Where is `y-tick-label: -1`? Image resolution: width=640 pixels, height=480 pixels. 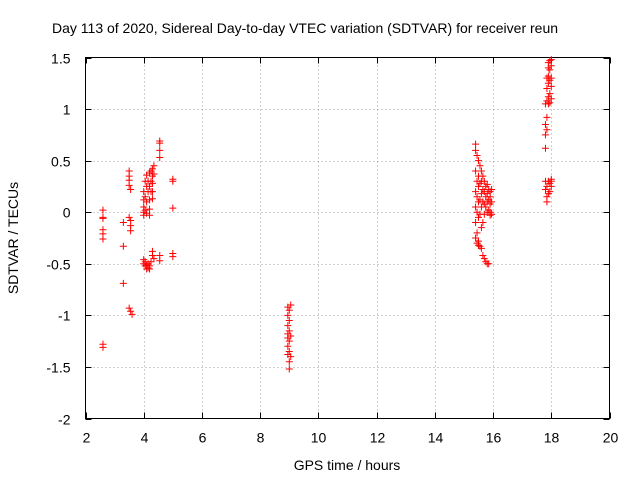
y-tick-label: -1 is located at coordinates (64, 316).